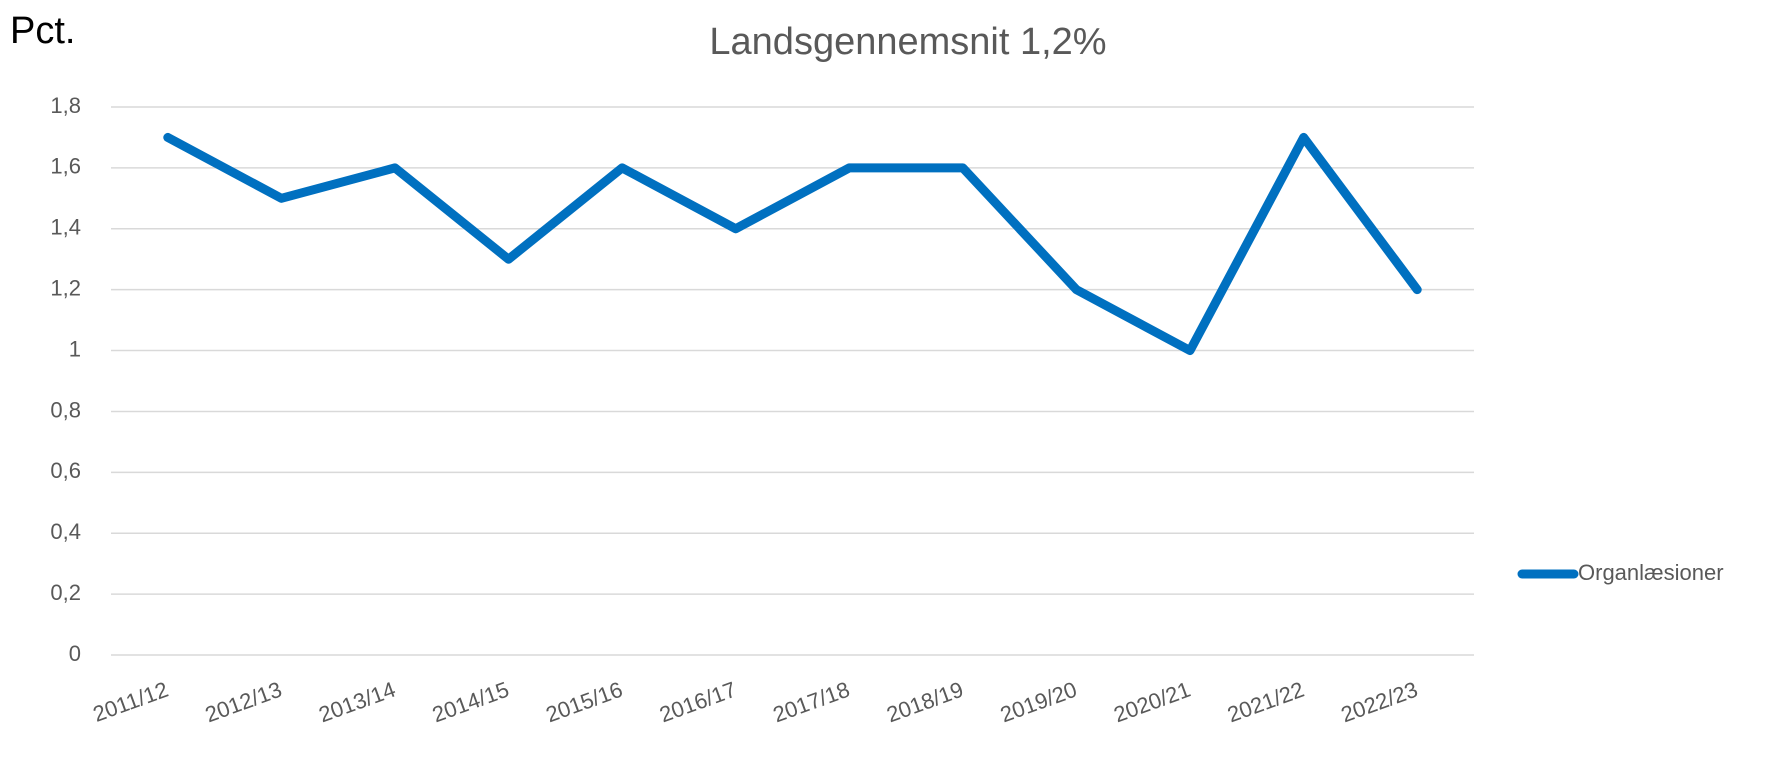  What do you see at coordinates (1151, 702) in the screenshot?
I see `x-tick-label: 2020/21` at bounding box center [1151, 702].